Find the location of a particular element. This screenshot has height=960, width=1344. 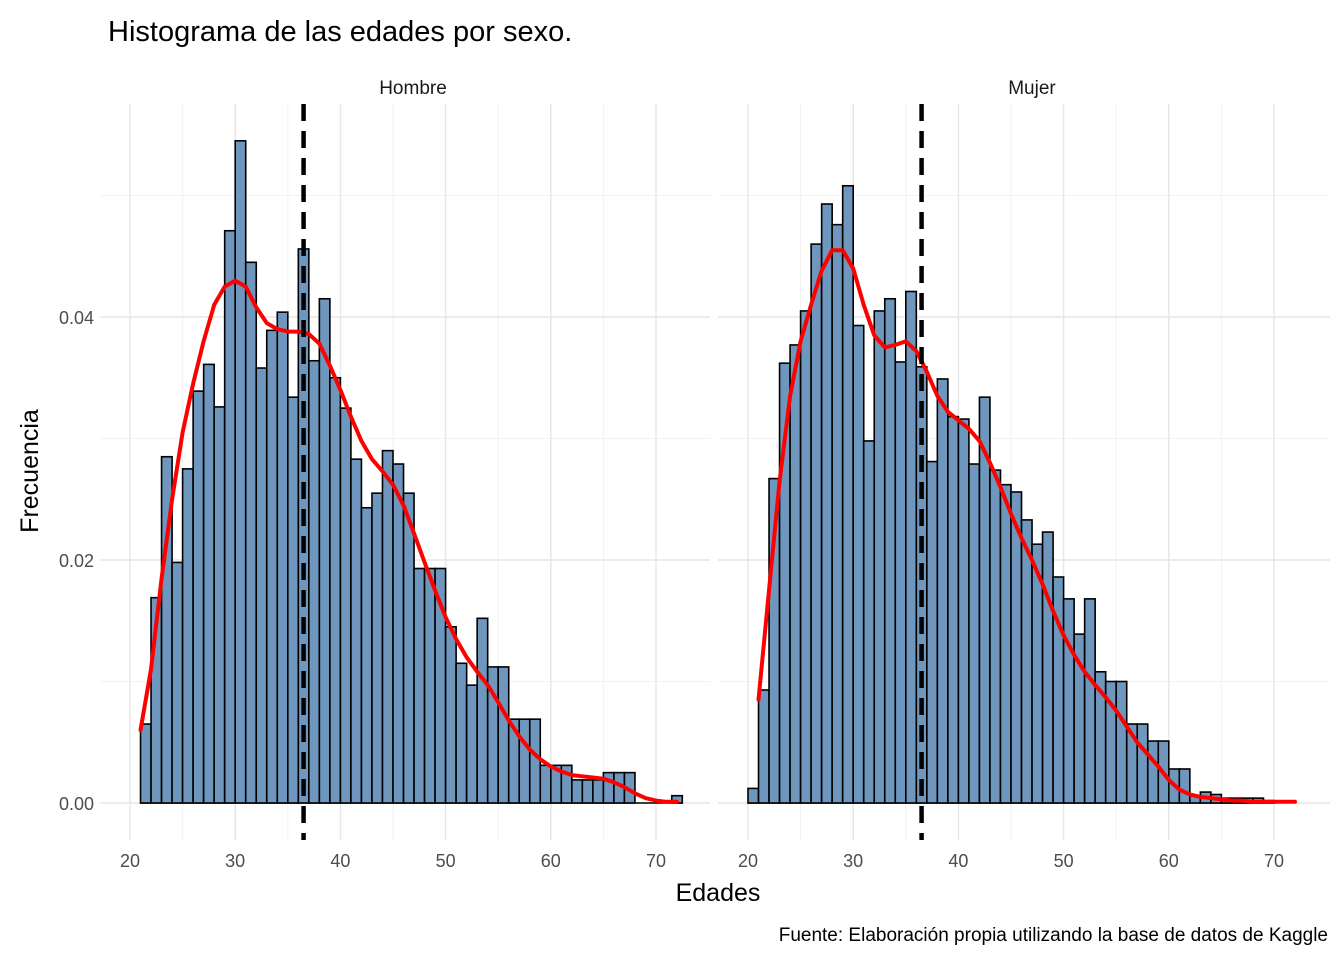

x-axis-label: Edades is located at coordinates (718, 893).